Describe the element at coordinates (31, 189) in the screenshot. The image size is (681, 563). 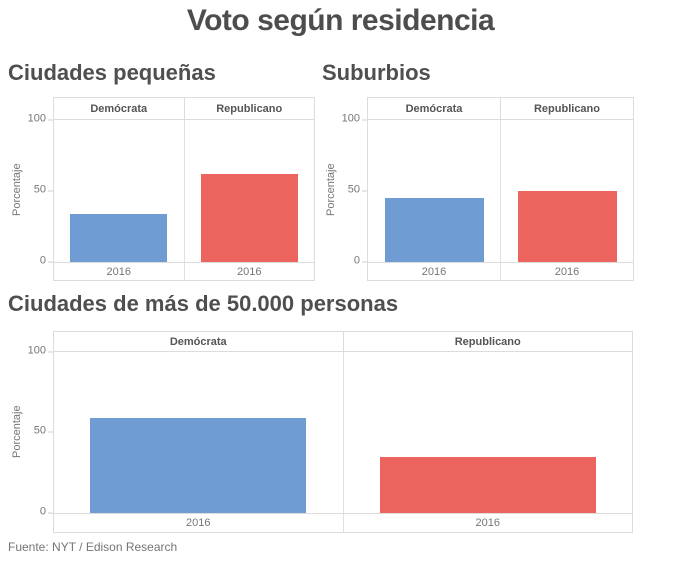
I see `y-axis-small-cities: Porcentaje 100 50 0` at that location.